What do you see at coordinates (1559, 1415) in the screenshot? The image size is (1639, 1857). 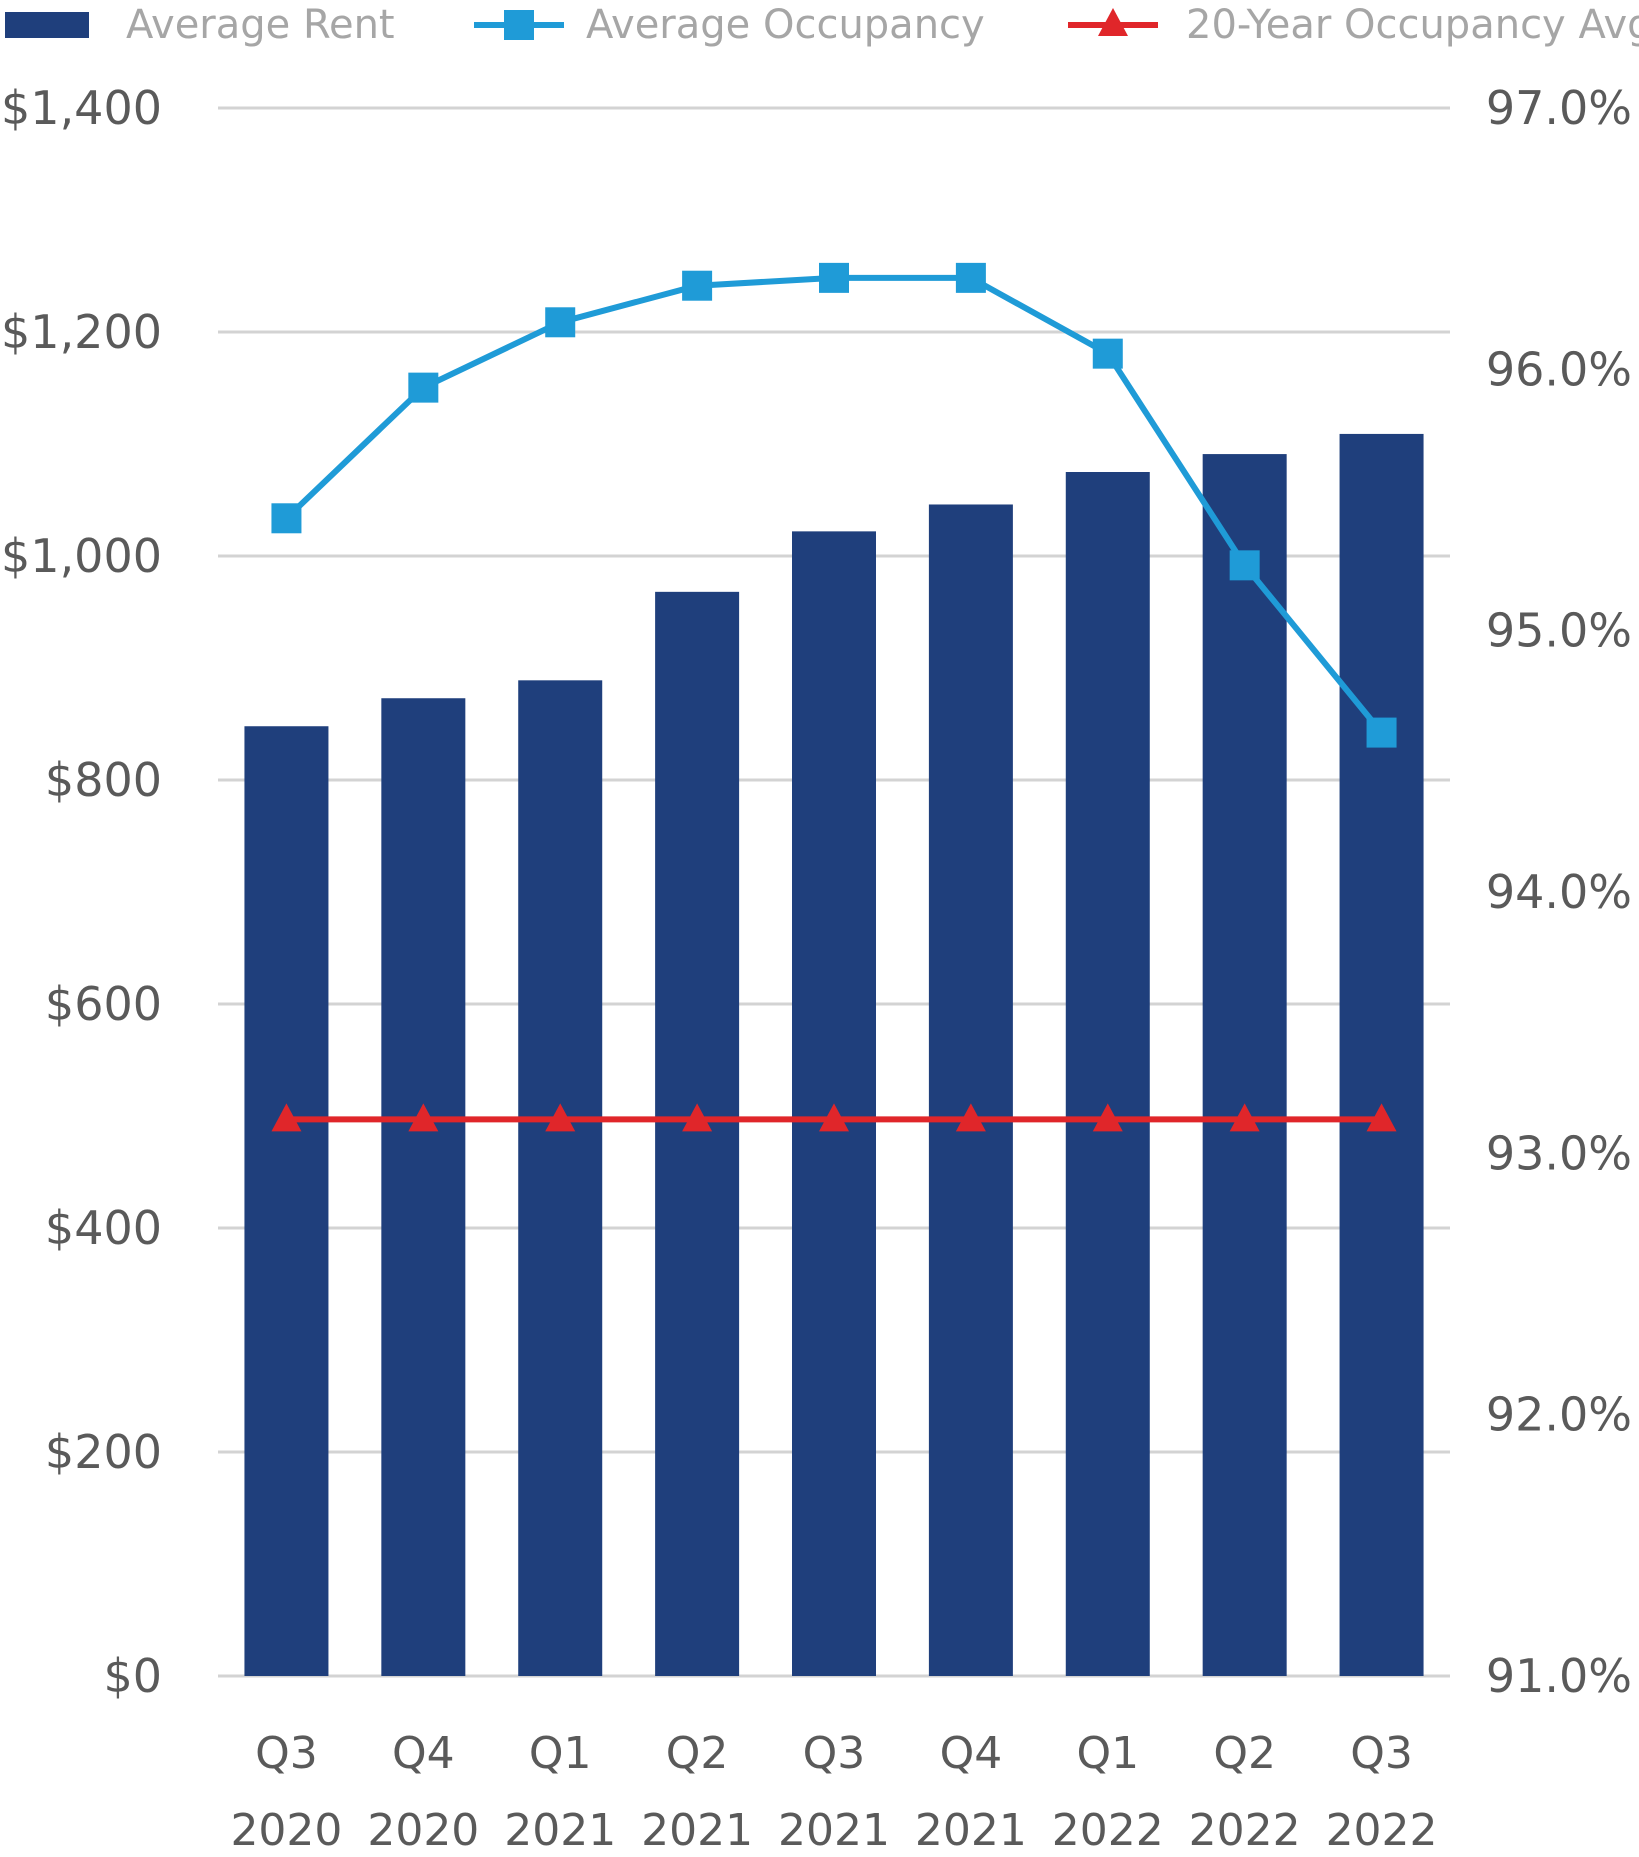 I see `right-tick-label: 92.0%` at bounding box center [1559, 1415].